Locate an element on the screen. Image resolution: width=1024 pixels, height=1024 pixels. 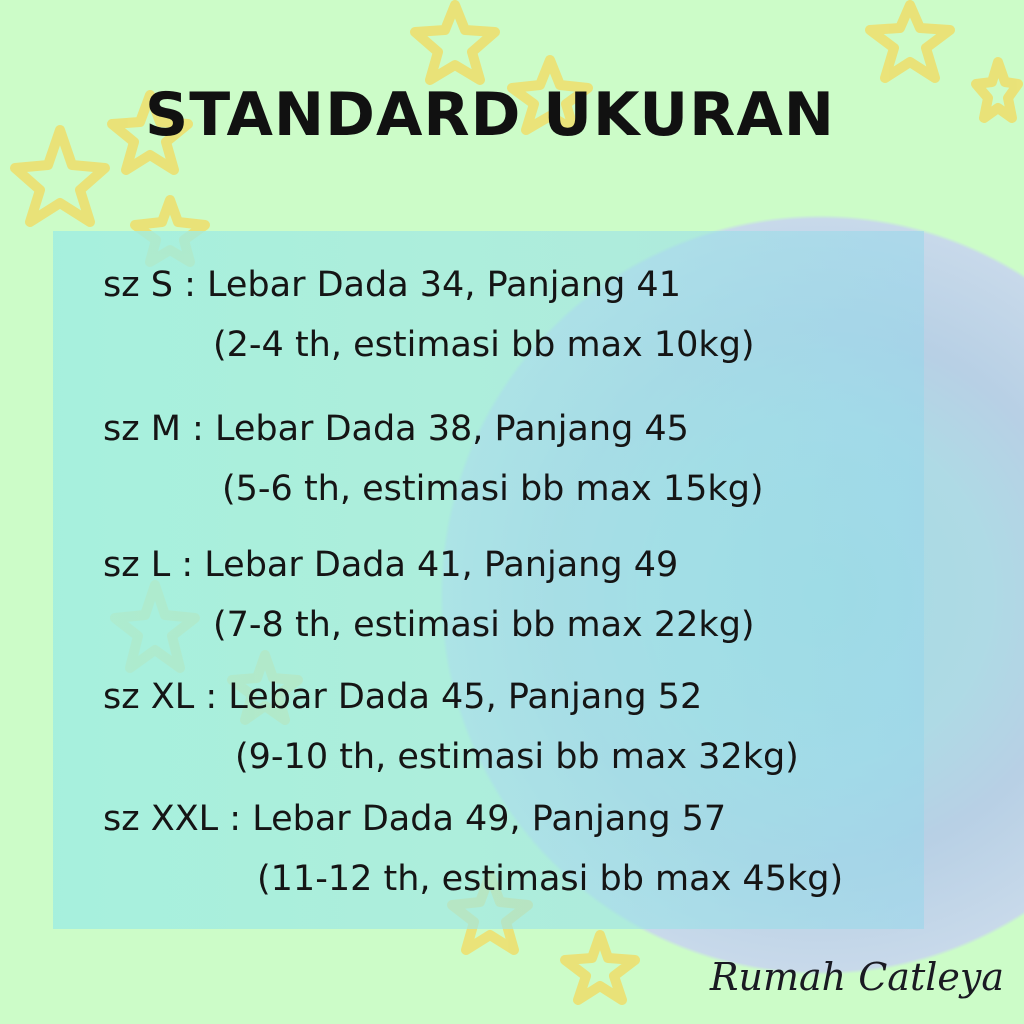
size-xxl-measurements: sz XXL : Lebar Dada 49, Panjang 57 is located at coordinates (415, 819).